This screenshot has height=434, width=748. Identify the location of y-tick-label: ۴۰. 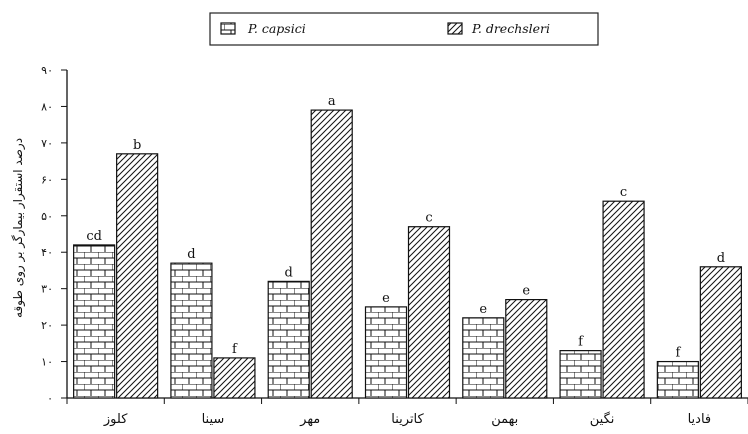
(47, 252).